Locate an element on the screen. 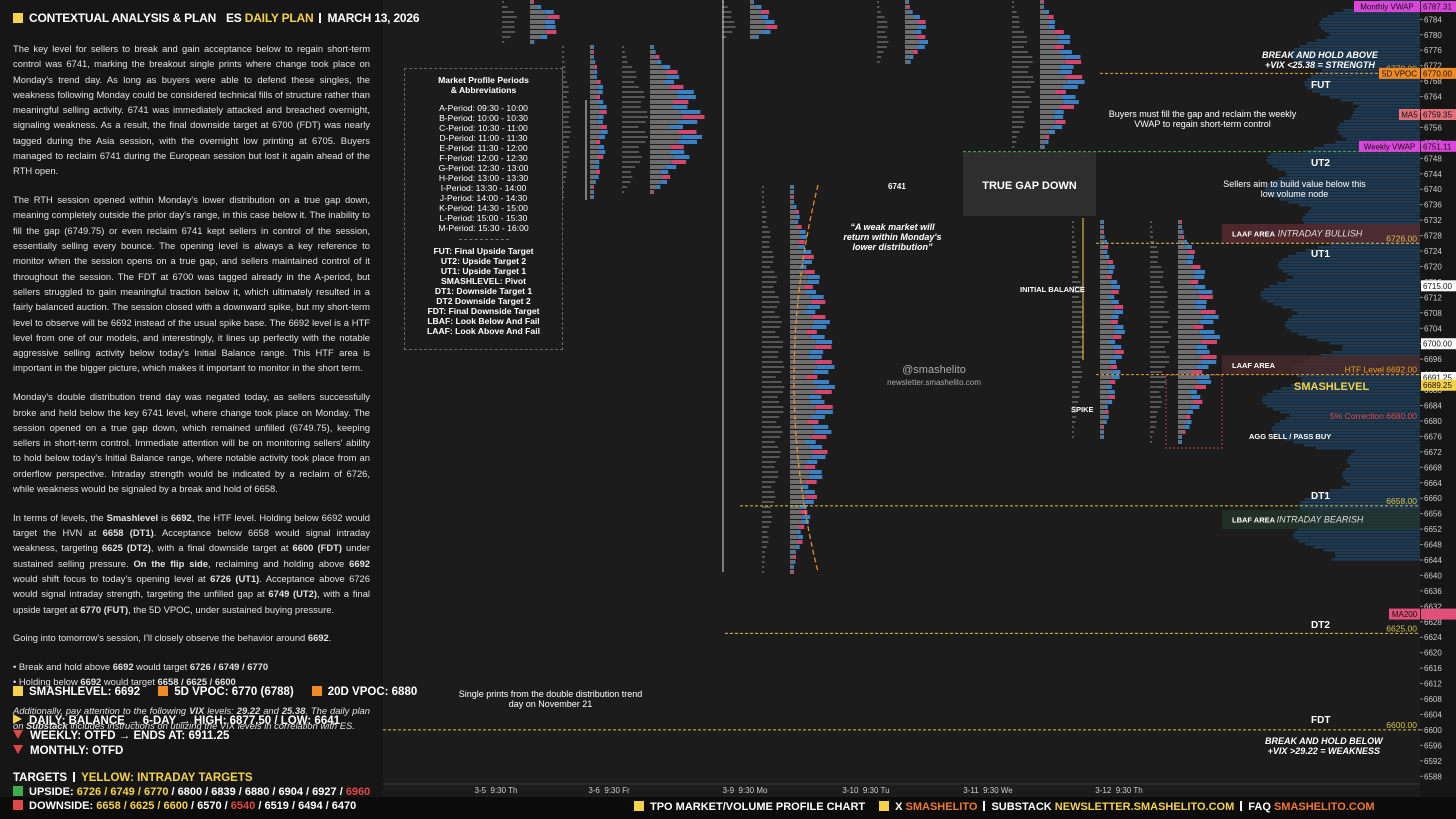  price-badge-label: 6770.00 is located at coordinates (1437, 73).